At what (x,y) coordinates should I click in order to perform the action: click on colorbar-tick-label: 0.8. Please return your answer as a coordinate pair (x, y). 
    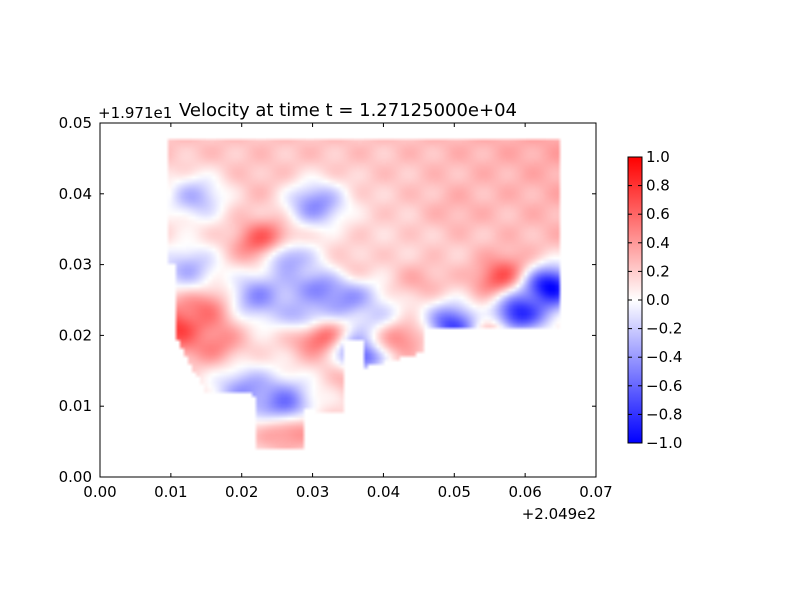
    Looking at the image, I should click on (658, 186).